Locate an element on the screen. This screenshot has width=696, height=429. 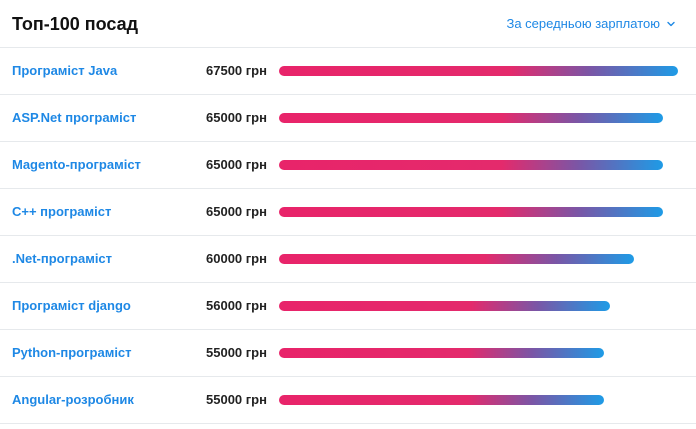
position-link: C++ програміст is located at coordinates (62, 211).